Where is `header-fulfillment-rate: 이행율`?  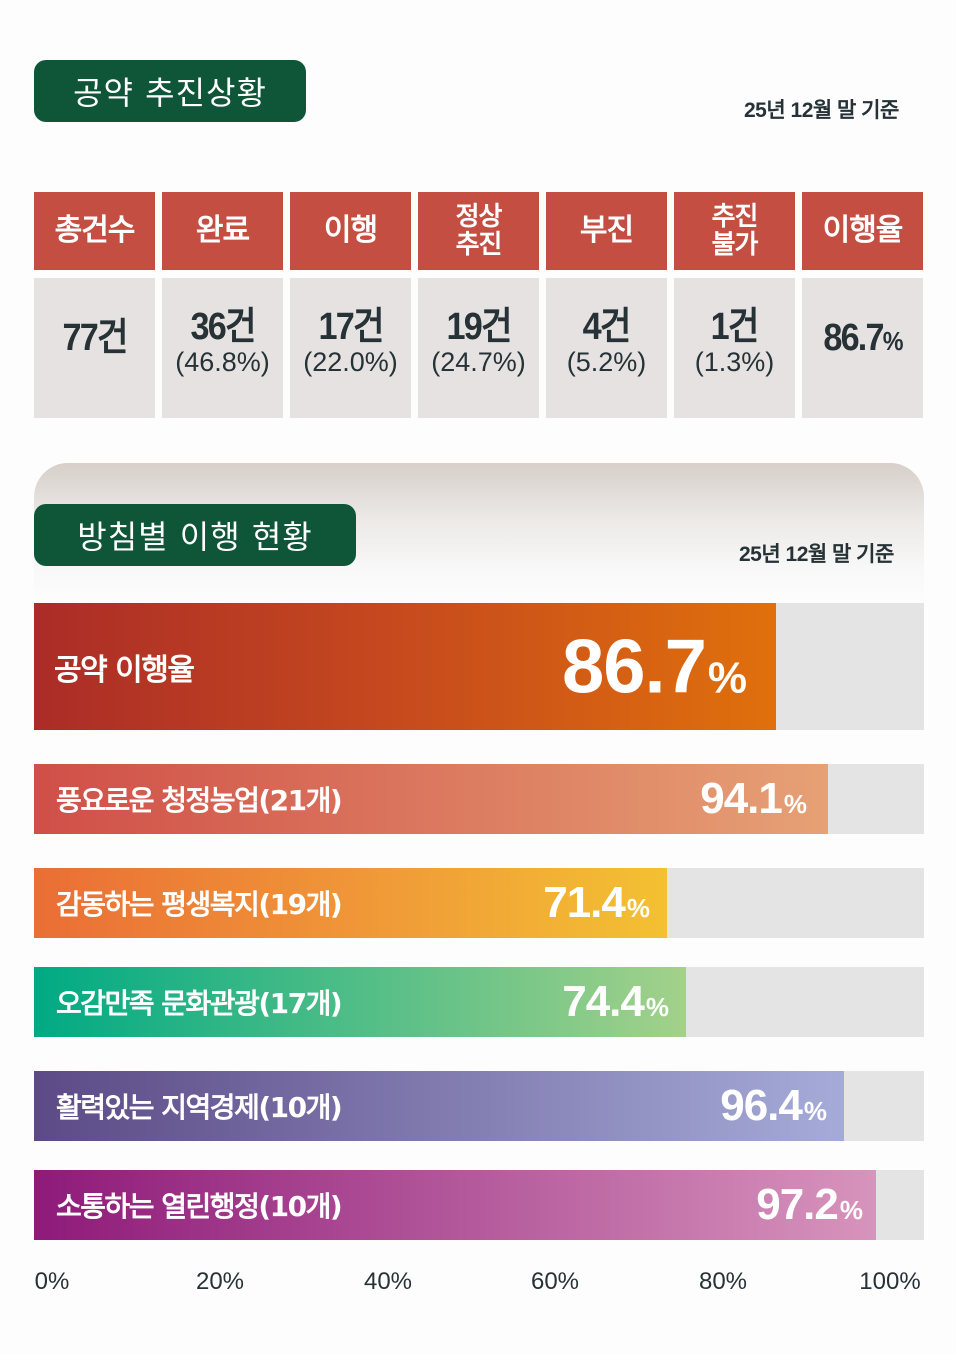 header-fulfillment-rate: 이행율 is located at coordinates (862, 231).